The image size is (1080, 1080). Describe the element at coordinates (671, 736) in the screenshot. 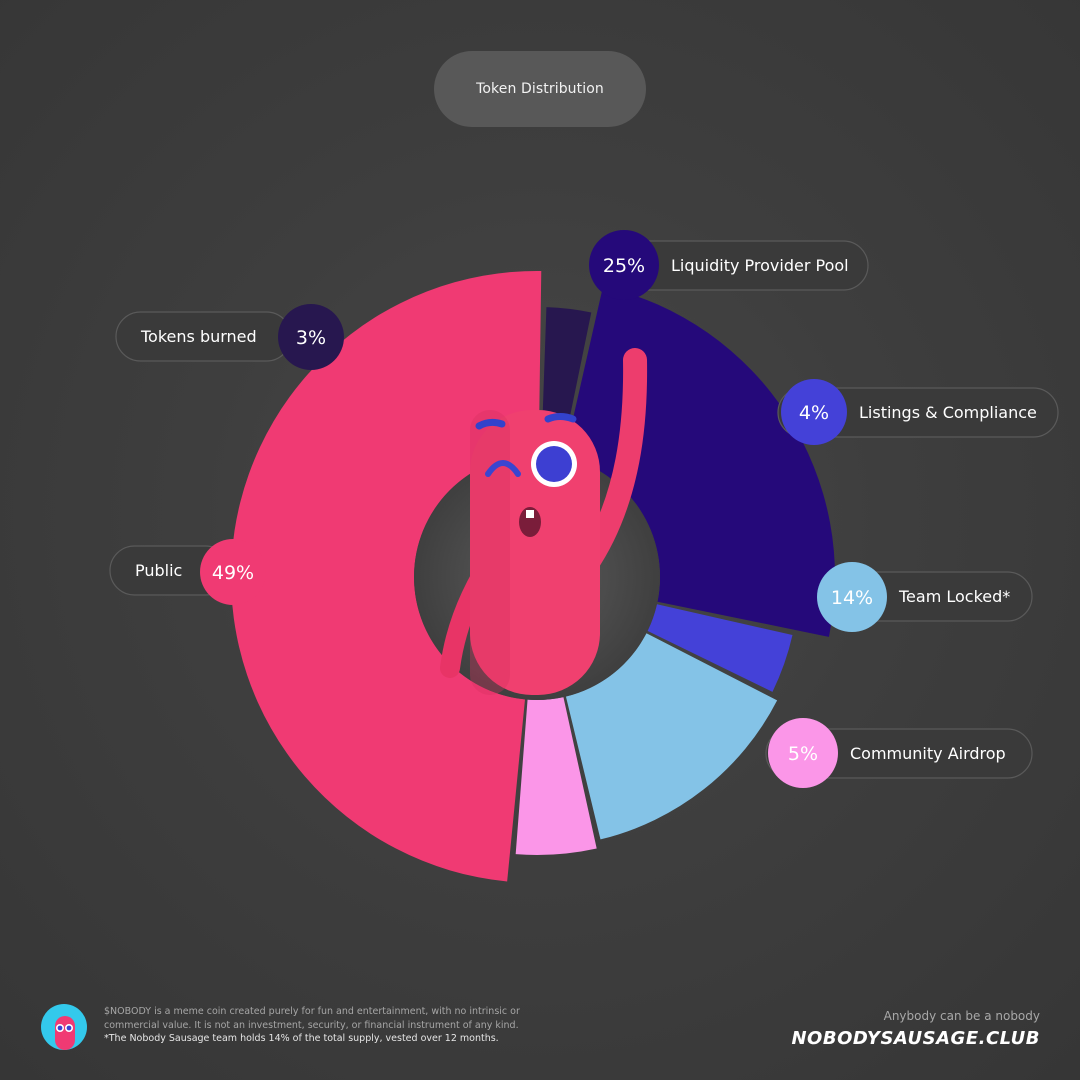

I see `slice-team-locked` at that location.